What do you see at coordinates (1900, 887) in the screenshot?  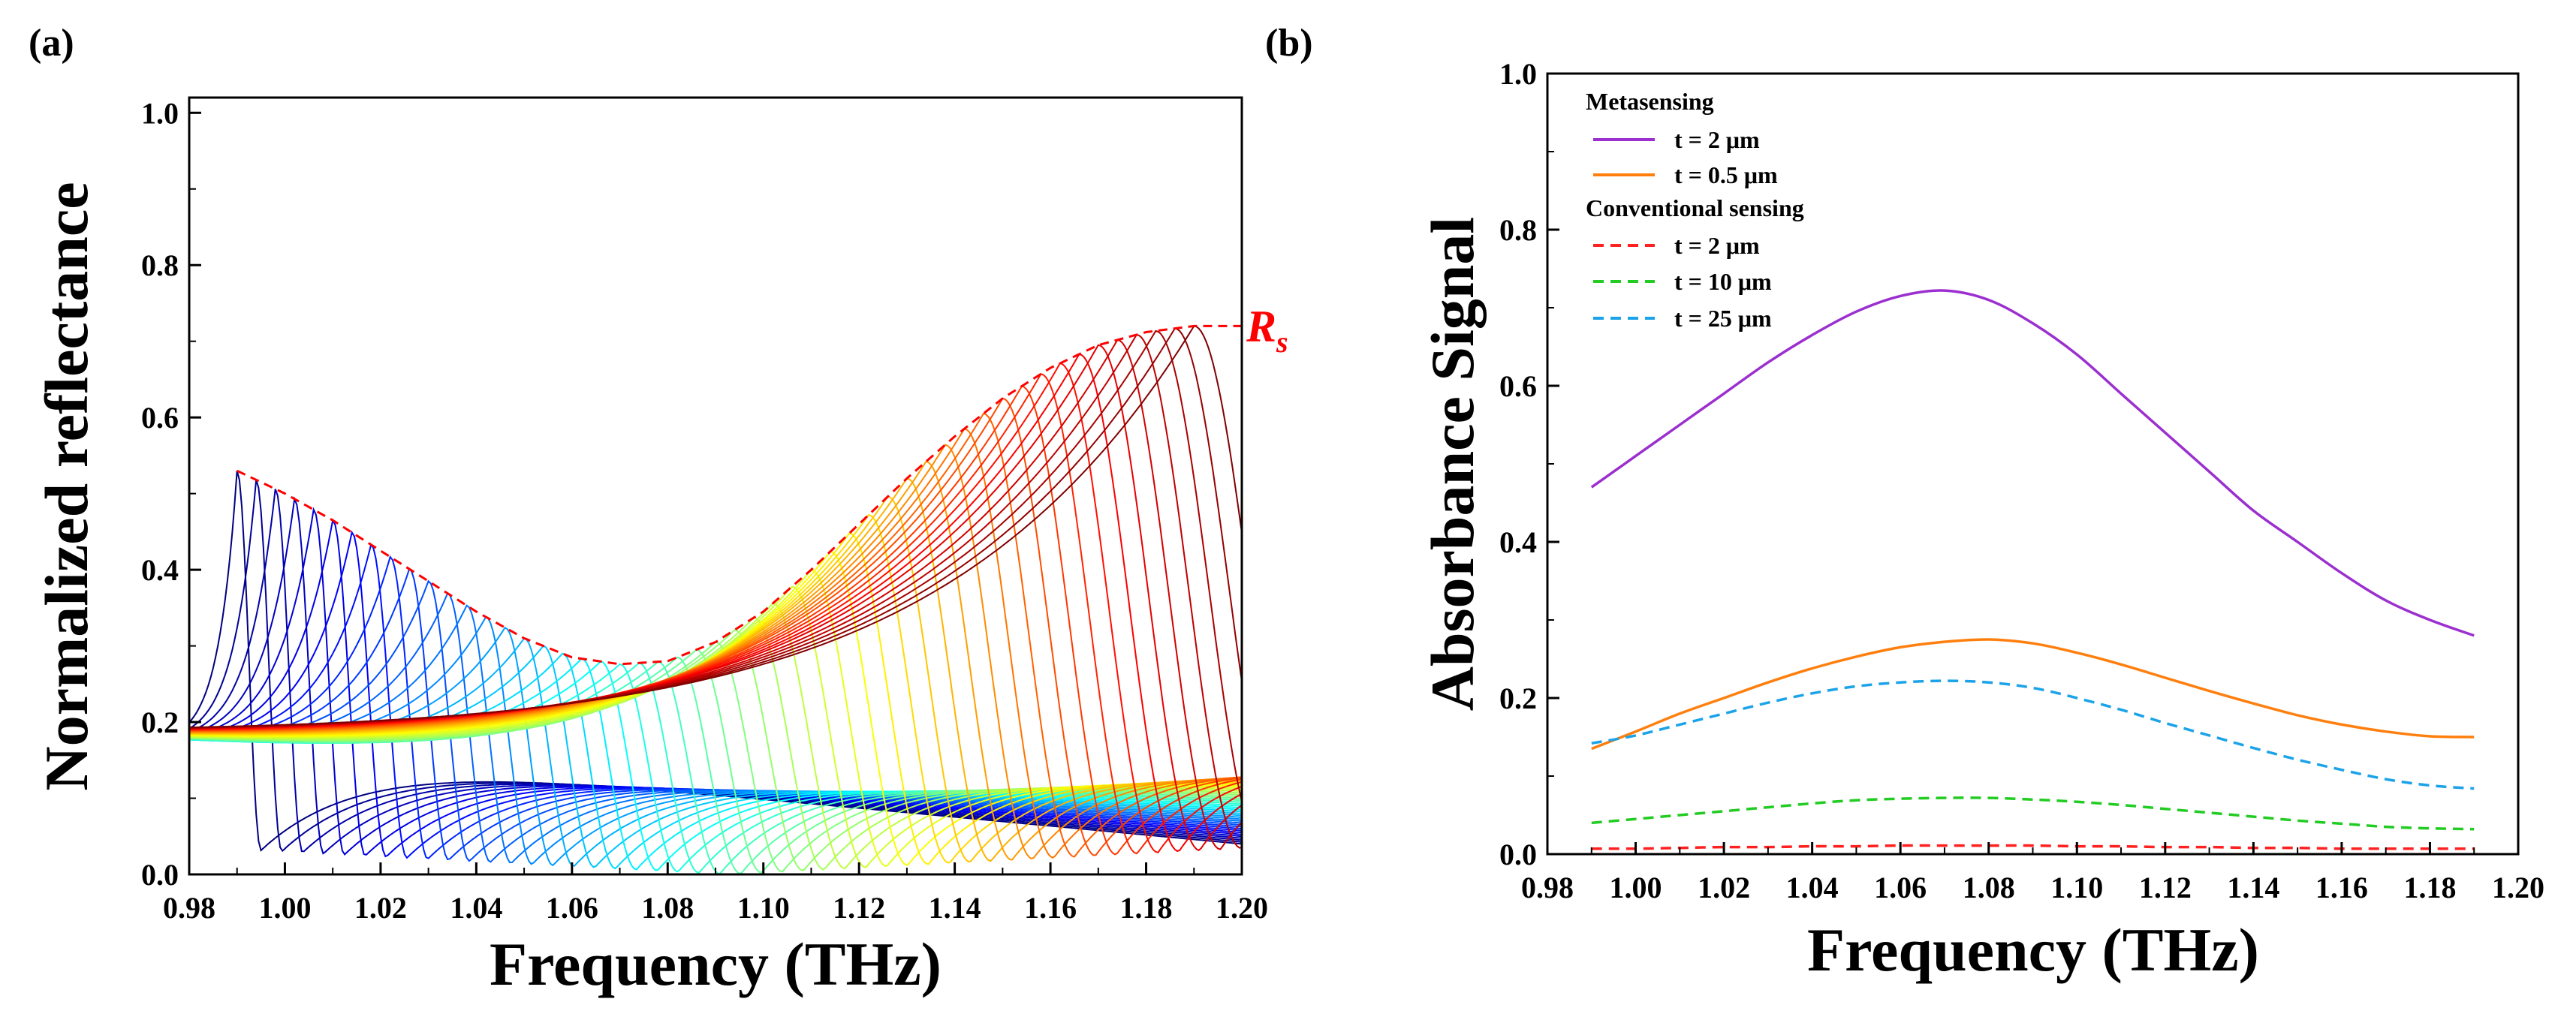 I see `b-x-tick-label: 1.06` at bounding box center [1900, 887].